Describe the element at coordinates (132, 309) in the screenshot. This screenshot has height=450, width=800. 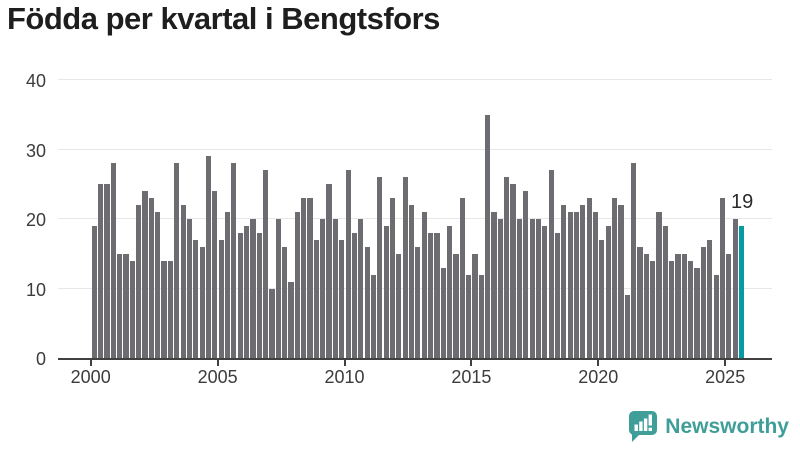
I see `bar-2001-q3` at that location.